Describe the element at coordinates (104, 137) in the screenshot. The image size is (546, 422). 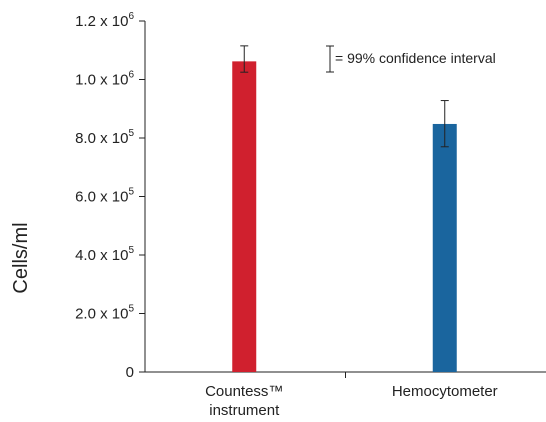
I see `y-tick-label: 8.0 x 10⁵` at that location.